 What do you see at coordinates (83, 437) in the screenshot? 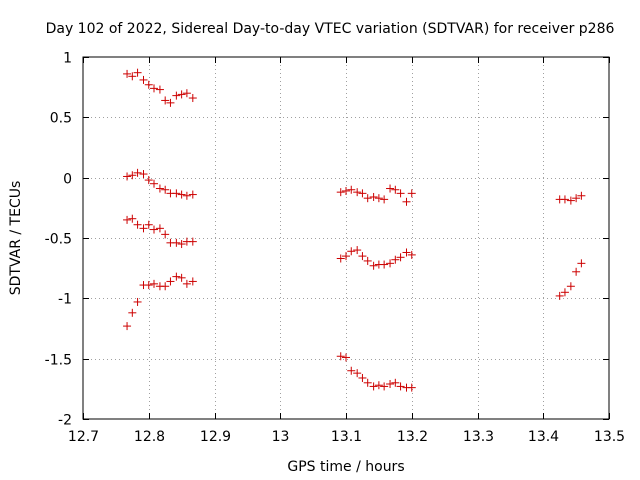
I see `x-tick-label: 12.7` at bounding box center [83, 437].